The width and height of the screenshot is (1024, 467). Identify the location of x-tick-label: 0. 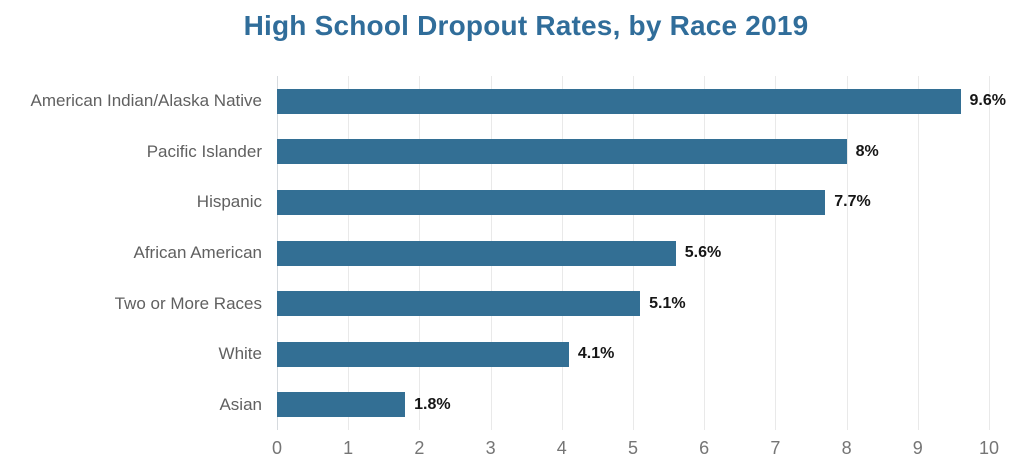
(277, 448).